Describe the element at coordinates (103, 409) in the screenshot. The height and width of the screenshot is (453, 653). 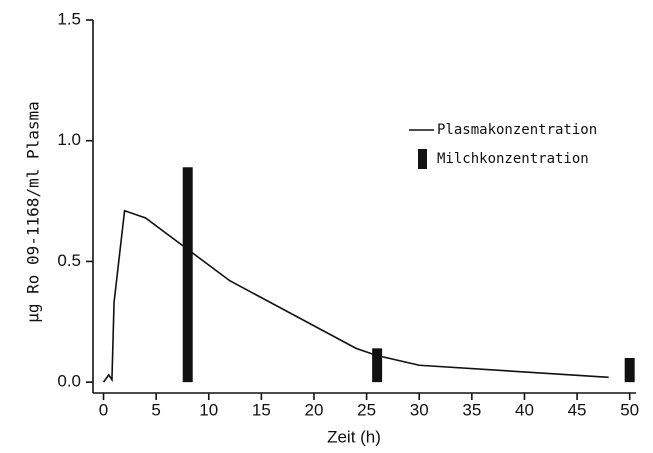
I see `x-tick-label: 0` at that location.